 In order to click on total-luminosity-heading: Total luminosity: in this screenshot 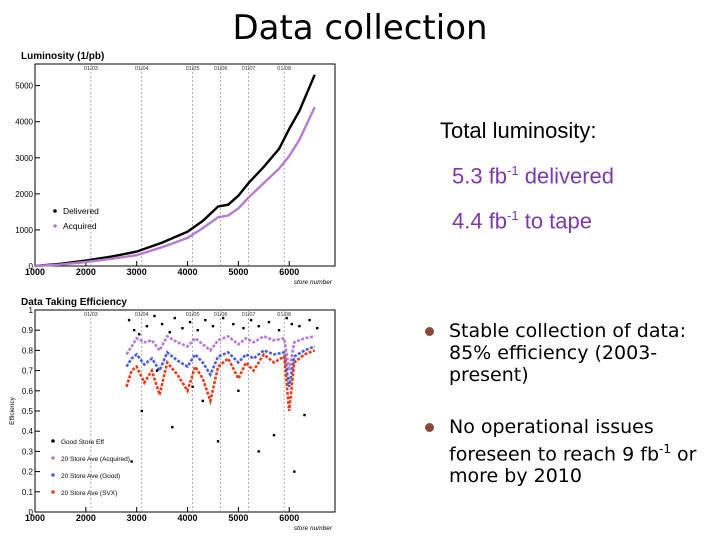, I will do `click(518, 130)`.